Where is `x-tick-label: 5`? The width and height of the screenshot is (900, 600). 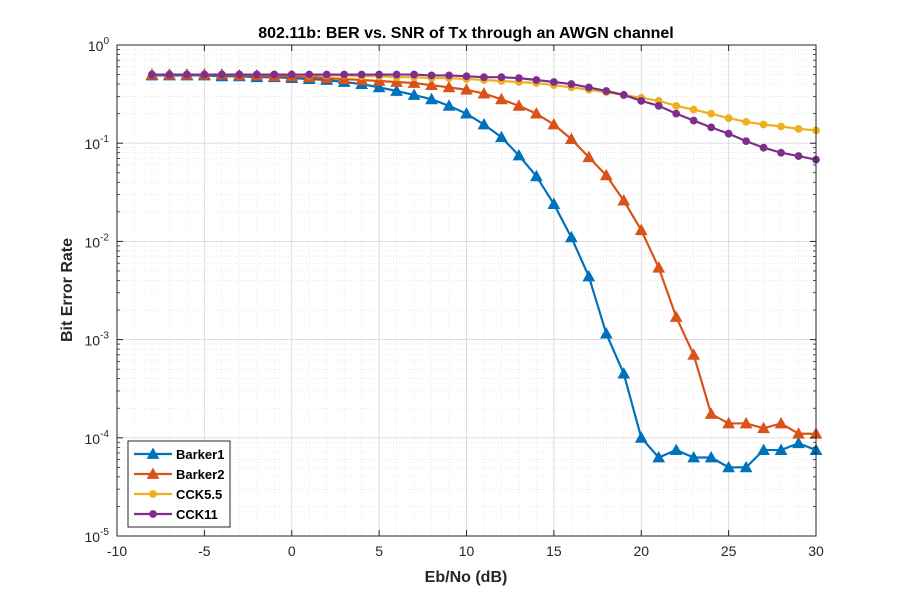
x-tick-label: 5 is located at coordinates (379, 551).